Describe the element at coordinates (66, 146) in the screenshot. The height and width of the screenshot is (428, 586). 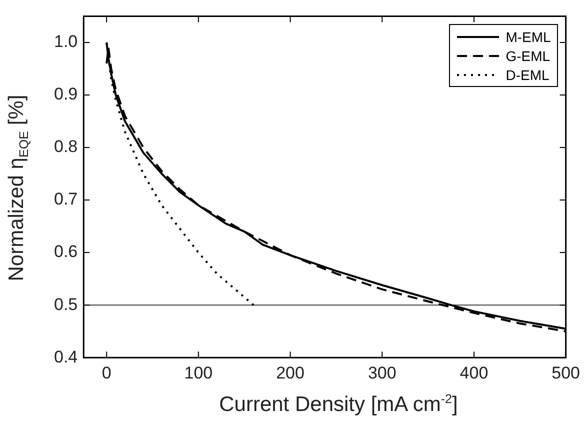
I see `y-tick-label: 0.8` at that location.